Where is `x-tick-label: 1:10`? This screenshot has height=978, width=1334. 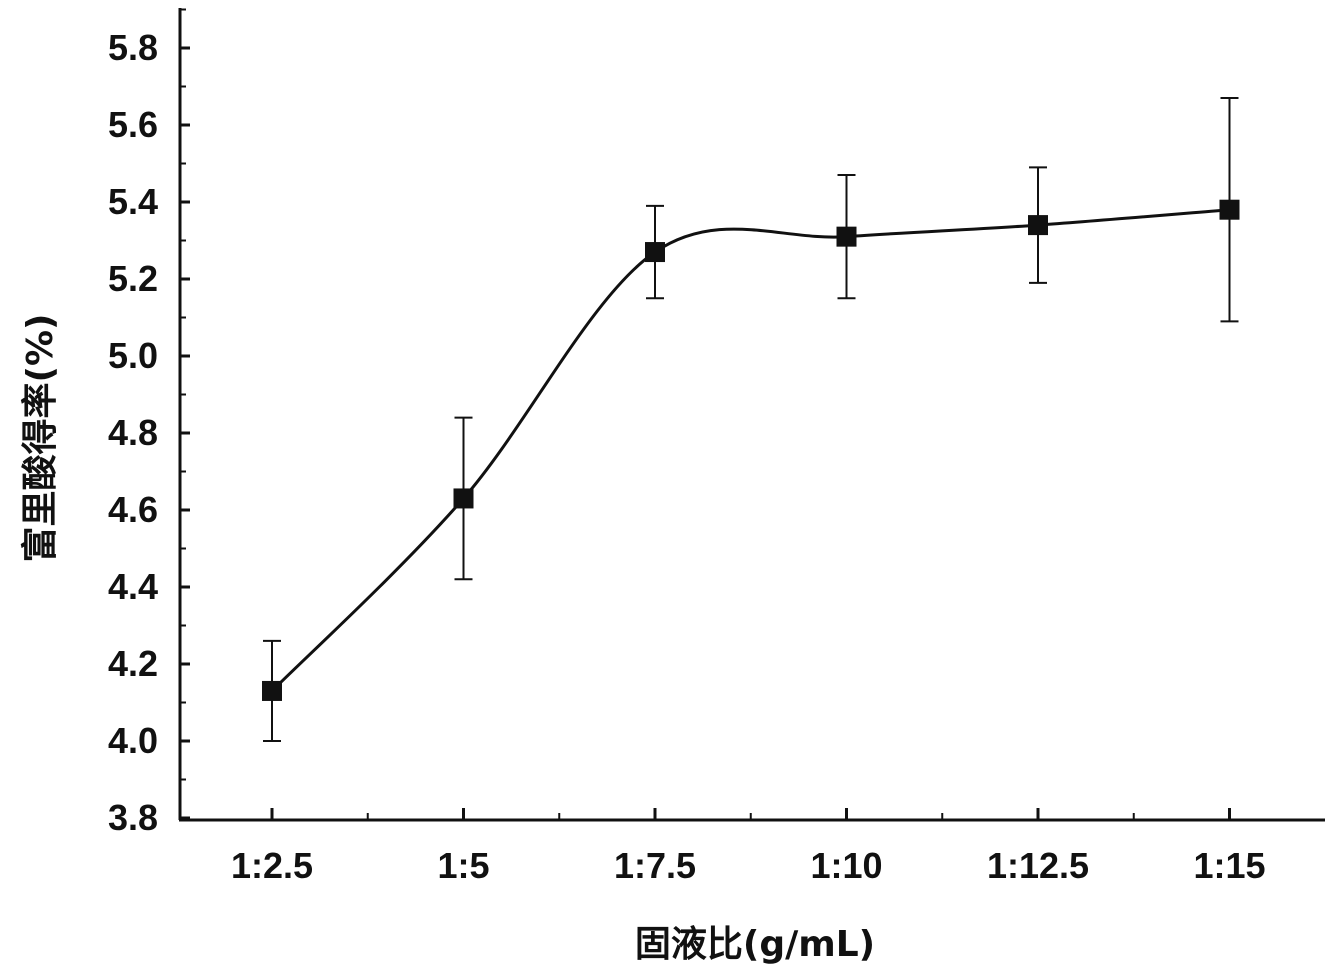
x-tick-label: 1:10 is located at coordinates (846, 865).